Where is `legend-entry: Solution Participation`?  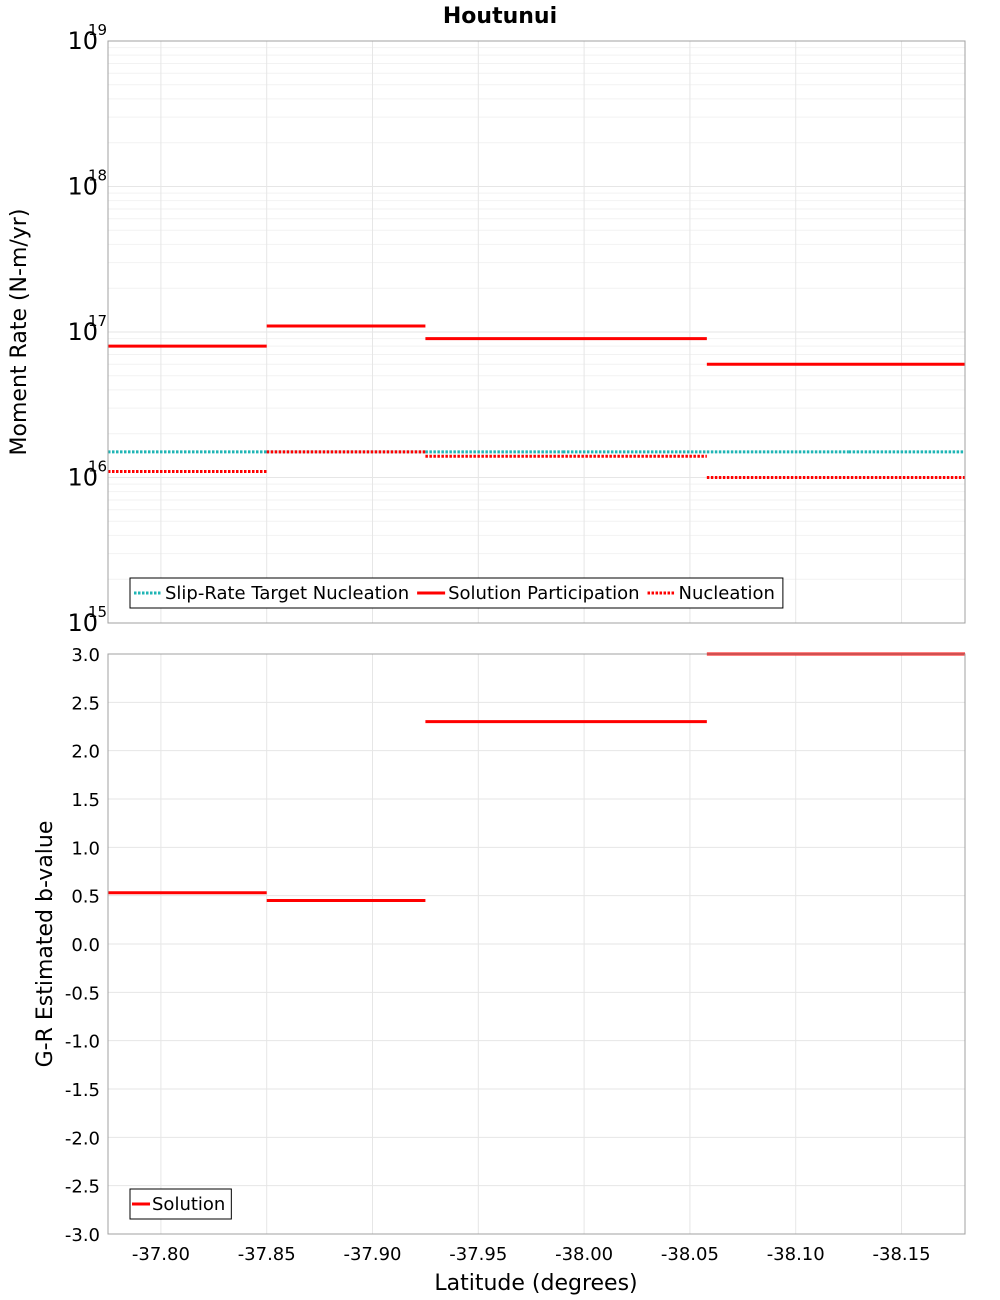 legend-entry: Solution Participation is located at coordinates (543, 593).